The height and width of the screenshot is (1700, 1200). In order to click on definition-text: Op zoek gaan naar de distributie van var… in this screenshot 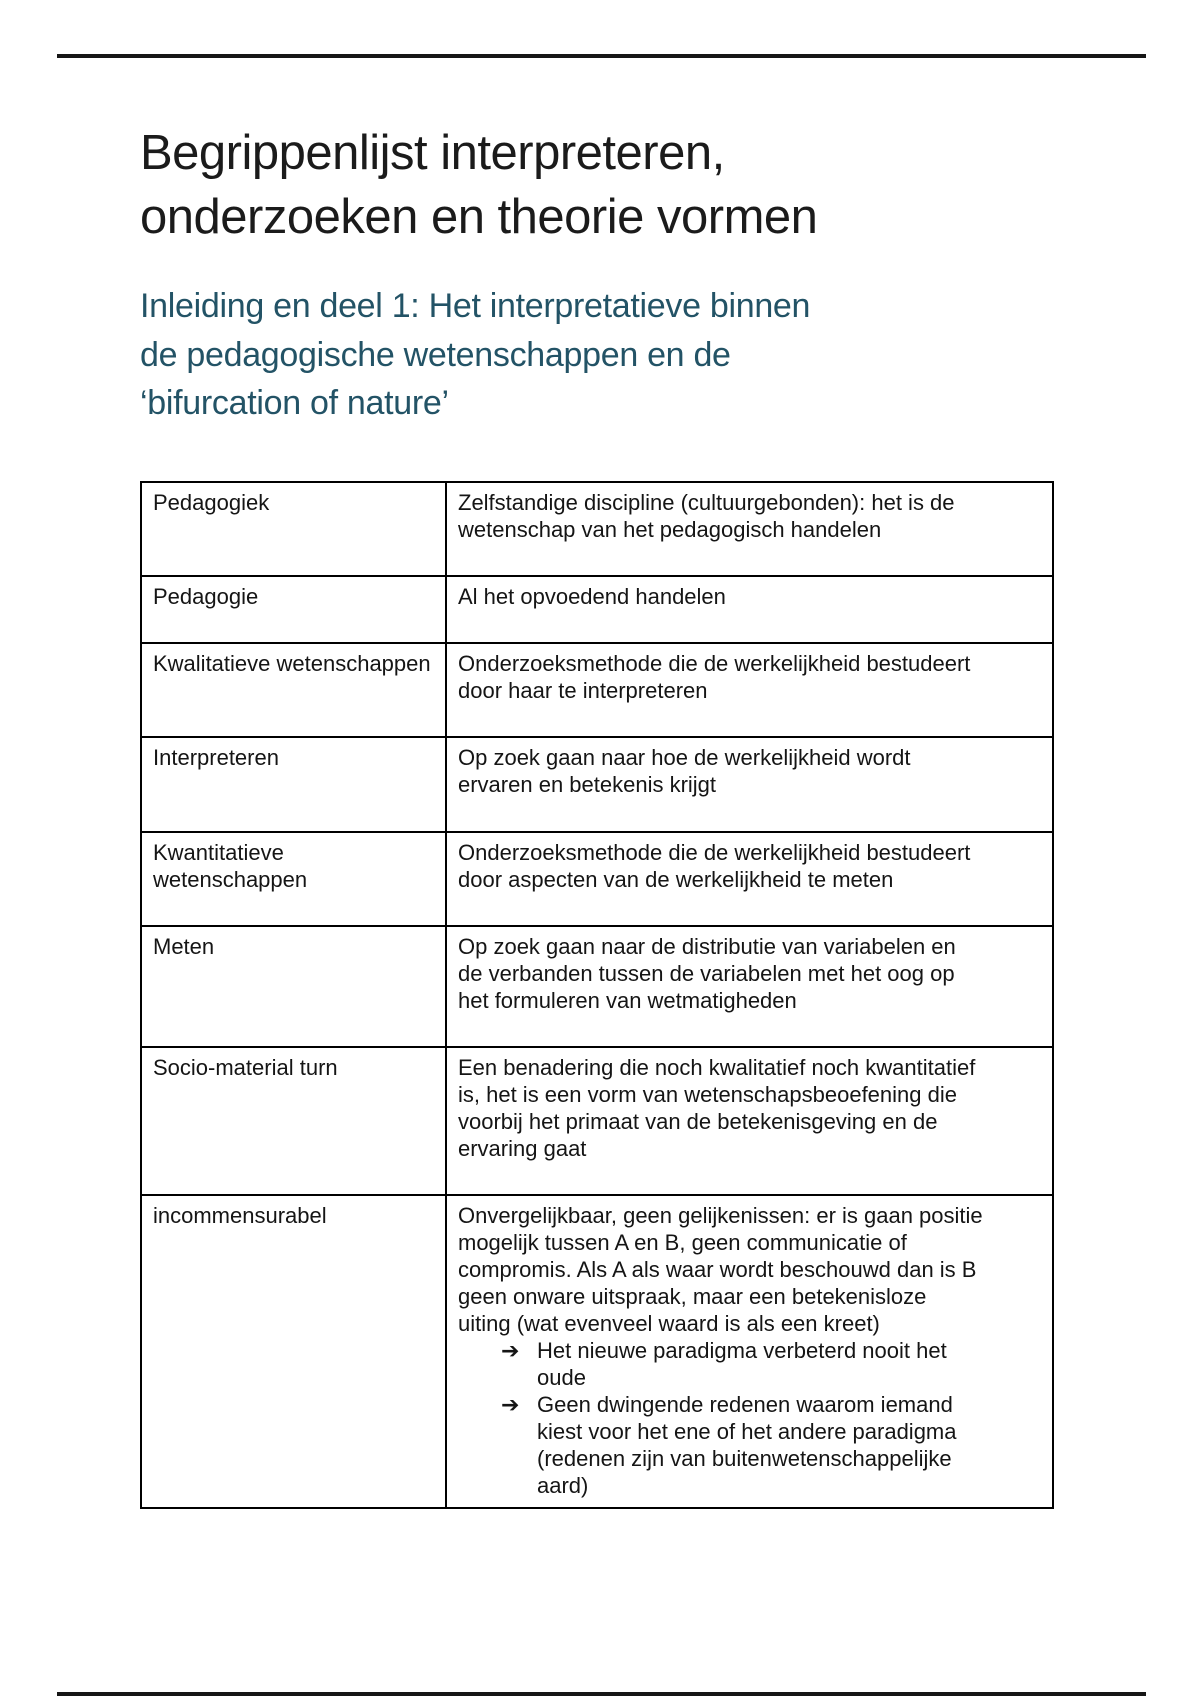, I will do `click(707, 973)`.